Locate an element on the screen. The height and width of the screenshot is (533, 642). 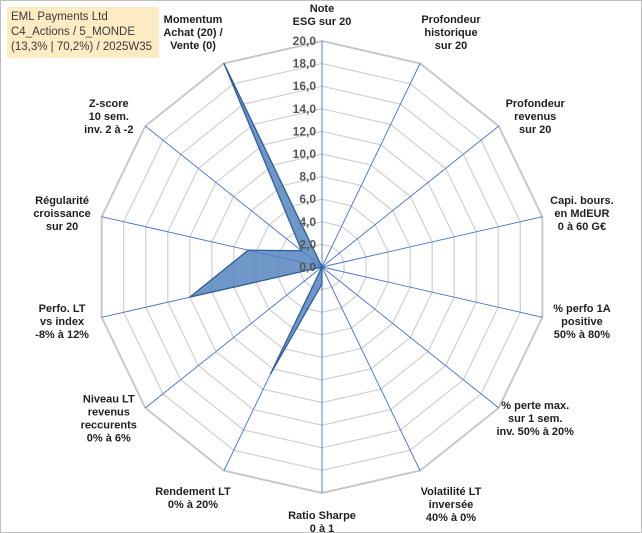
tick-label: 8,0 is located at coordinates (307, 177).